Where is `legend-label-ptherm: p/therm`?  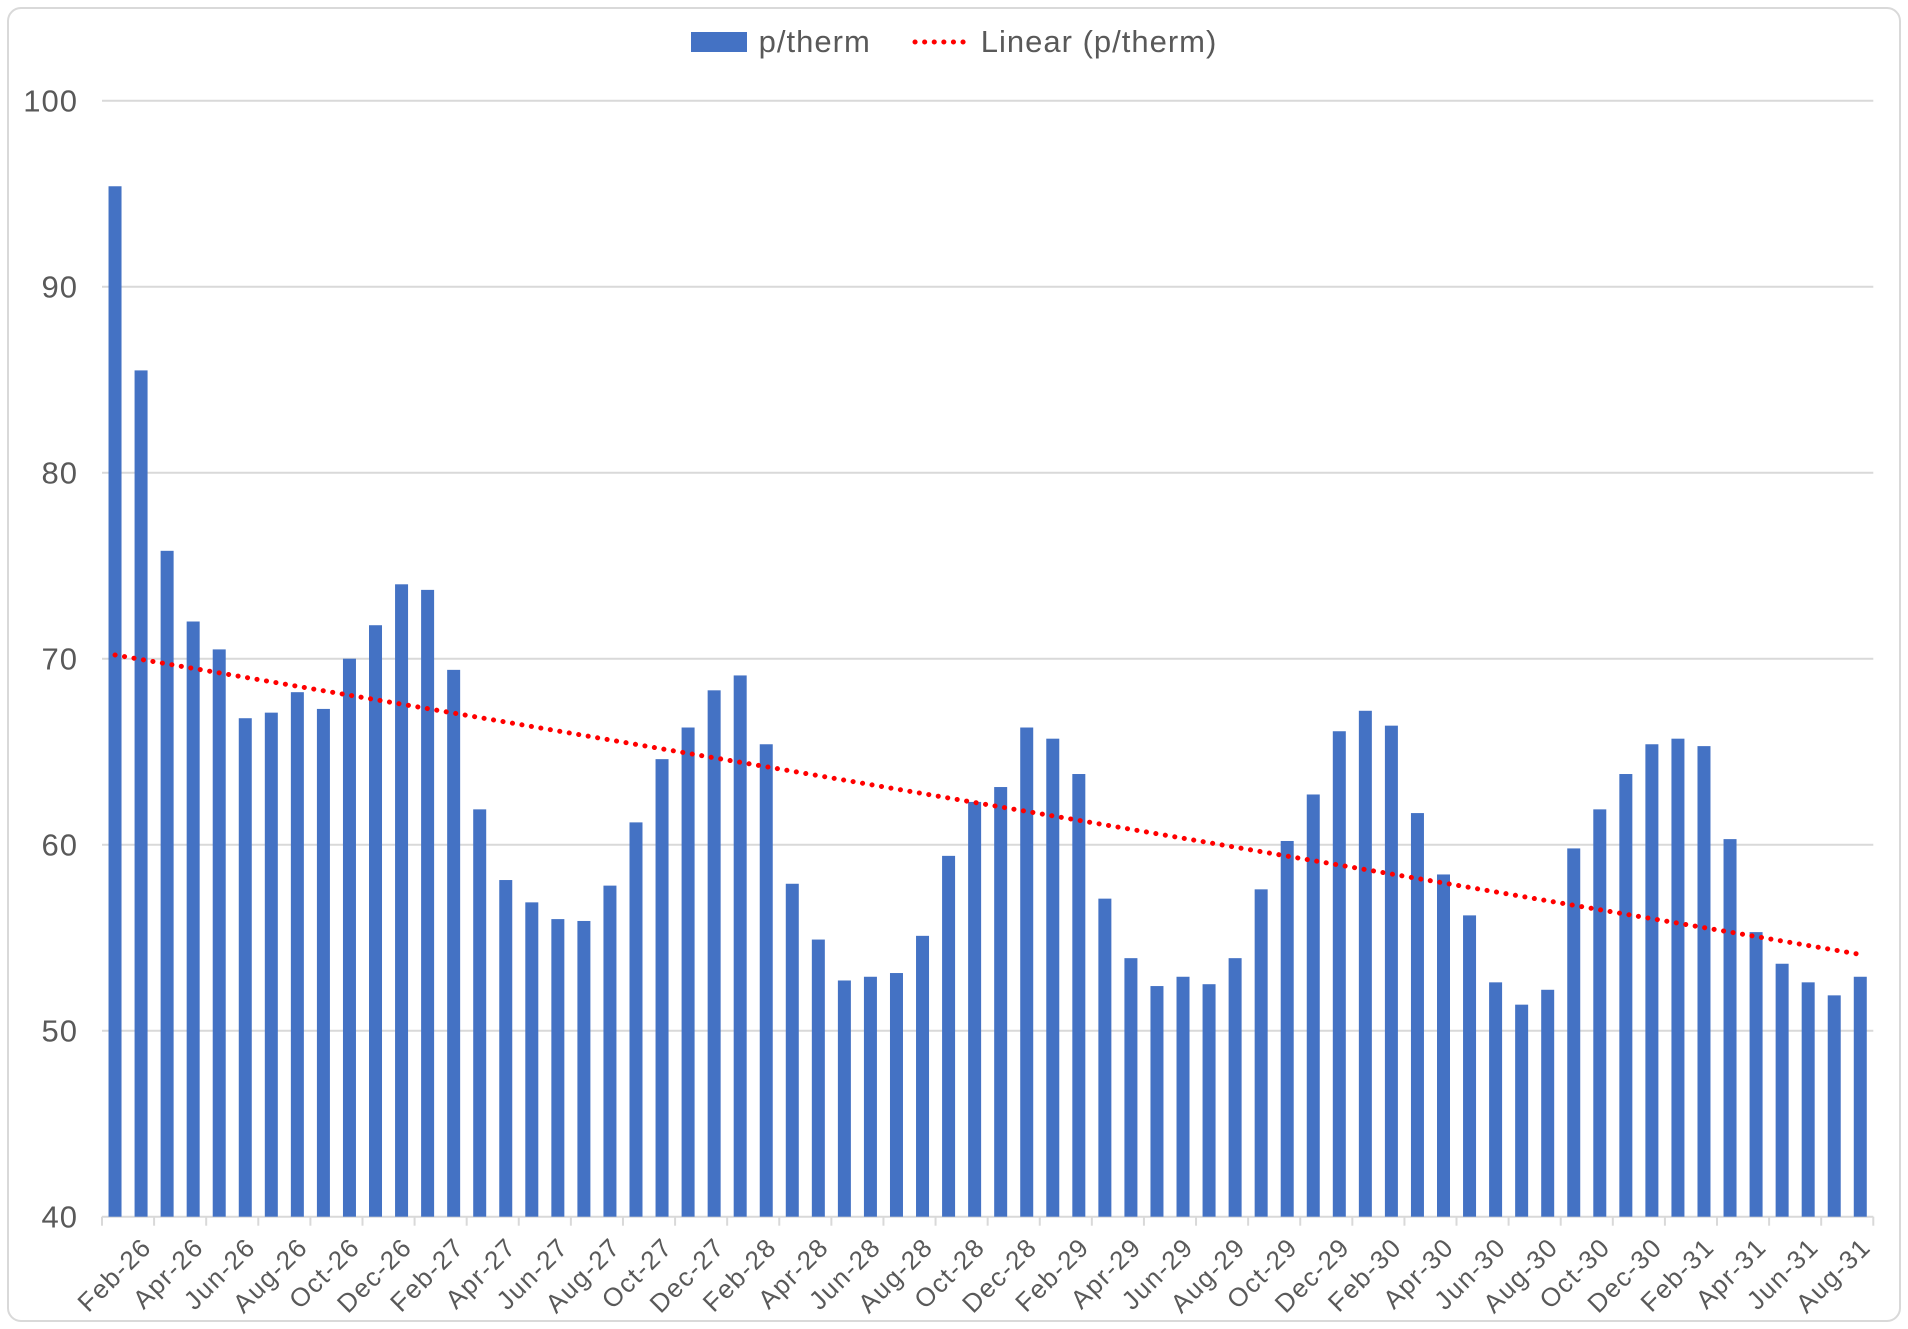
legend-label-ptherm: p/therm is located at coordinates (814, 41).